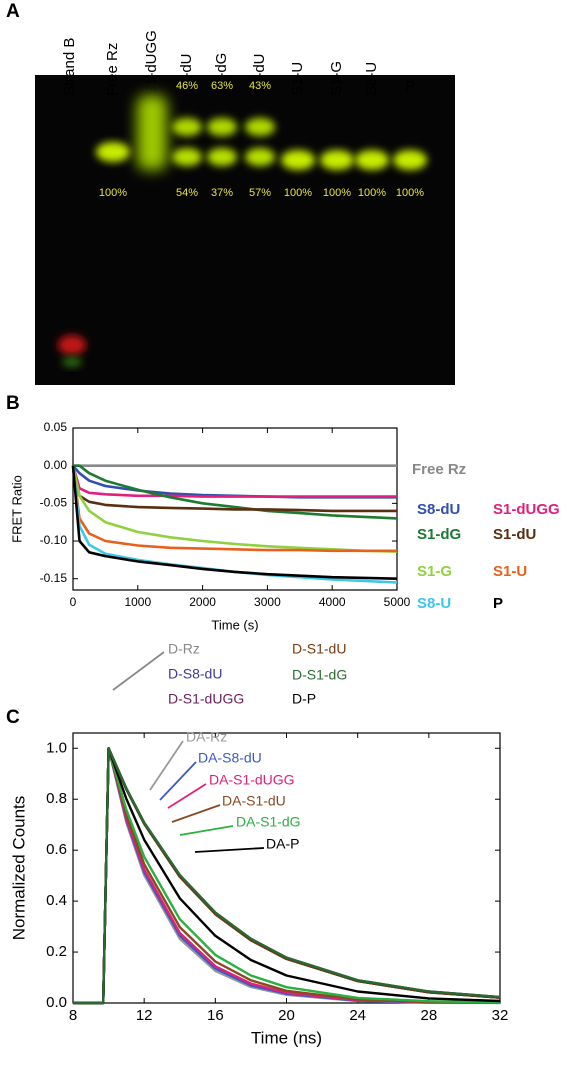 This screenshot has height=1073, width=583. I want to click on legend-label: DA-P, so click(282, 844).